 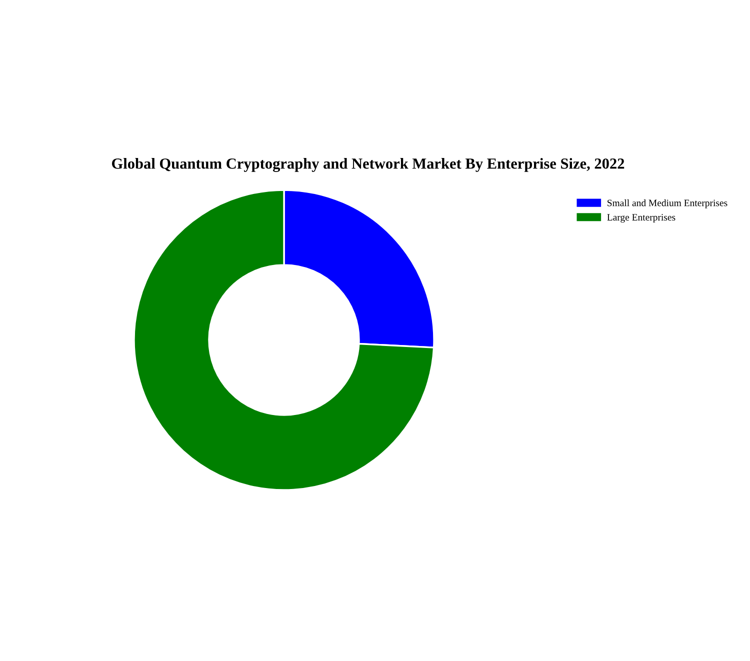 I want to click on chart-title: Global Quantum Cryptography and Network Market By Enterprise Size, 2022, so click(x=368, y=165).